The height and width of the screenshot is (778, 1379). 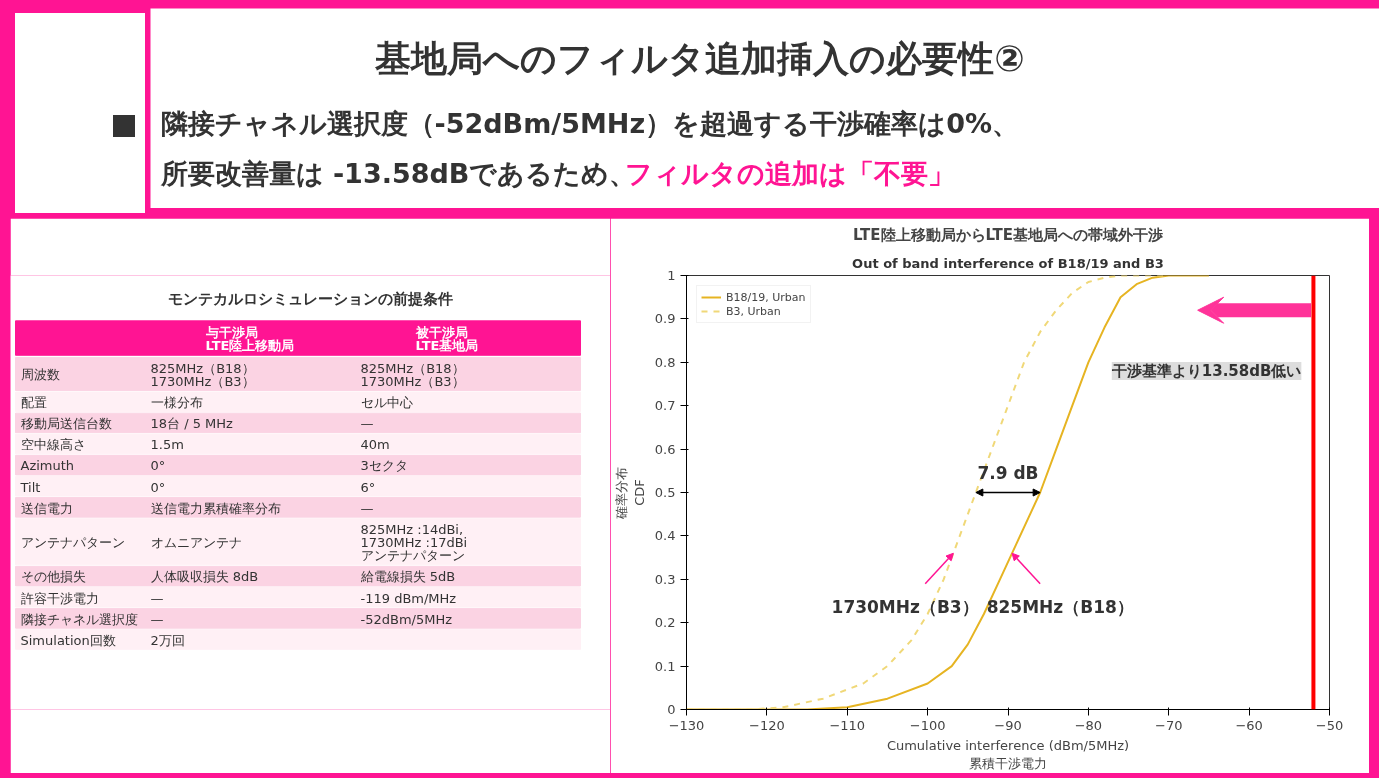 I want to click on y-tick-label: 1, so click(x=671, y=275).